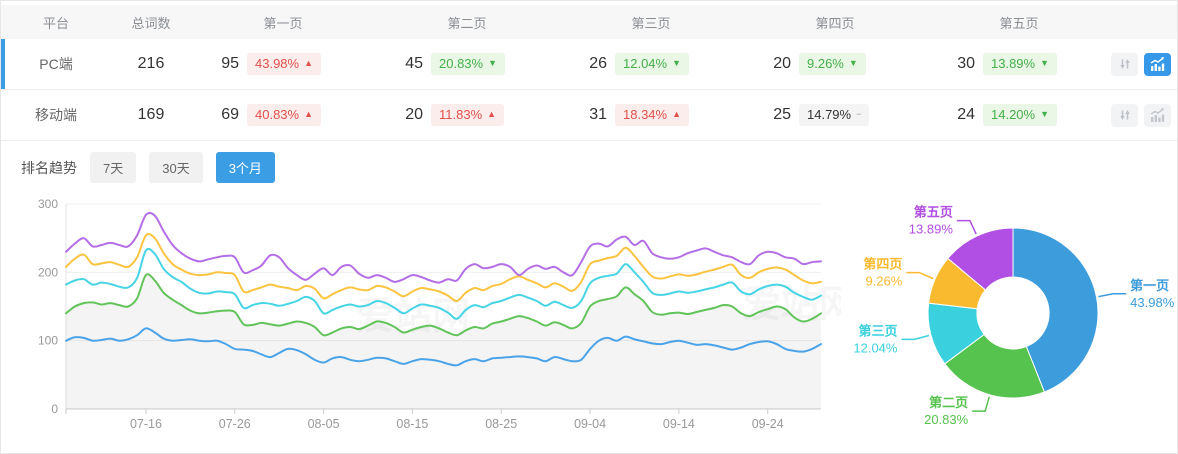 Image resolution: width=1178 pixels, height=454 pixels. Describe the element at coordinates (883, 281) in the screenshot. I see `donut-label-percent: 9.26%` at that location.